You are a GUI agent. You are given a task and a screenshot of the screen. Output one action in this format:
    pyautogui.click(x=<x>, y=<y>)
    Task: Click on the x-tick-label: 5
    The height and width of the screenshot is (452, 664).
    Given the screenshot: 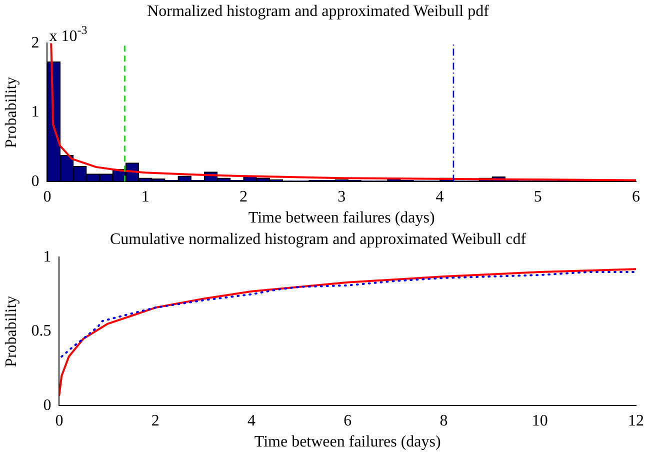 What is the action you would take?
    pyautogui.click(x=538, y=197)
    